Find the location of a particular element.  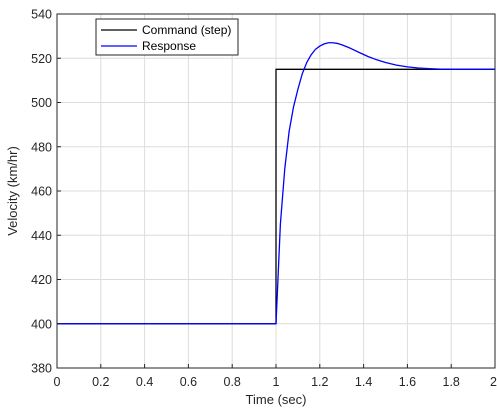

y-tick-label: 460 is located at coordinates (41, 192).